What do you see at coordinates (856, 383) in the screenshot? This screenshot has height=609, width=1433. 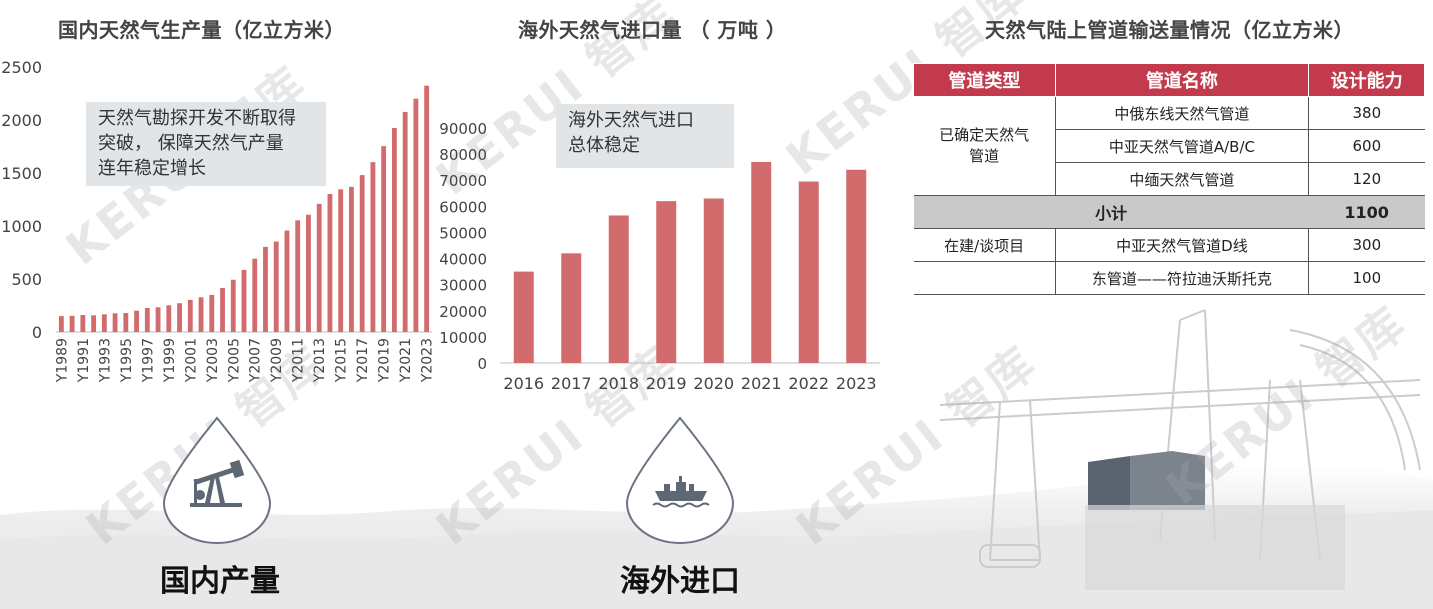 I see `x-tick-label: 2023` at bounding box center [856, 383].